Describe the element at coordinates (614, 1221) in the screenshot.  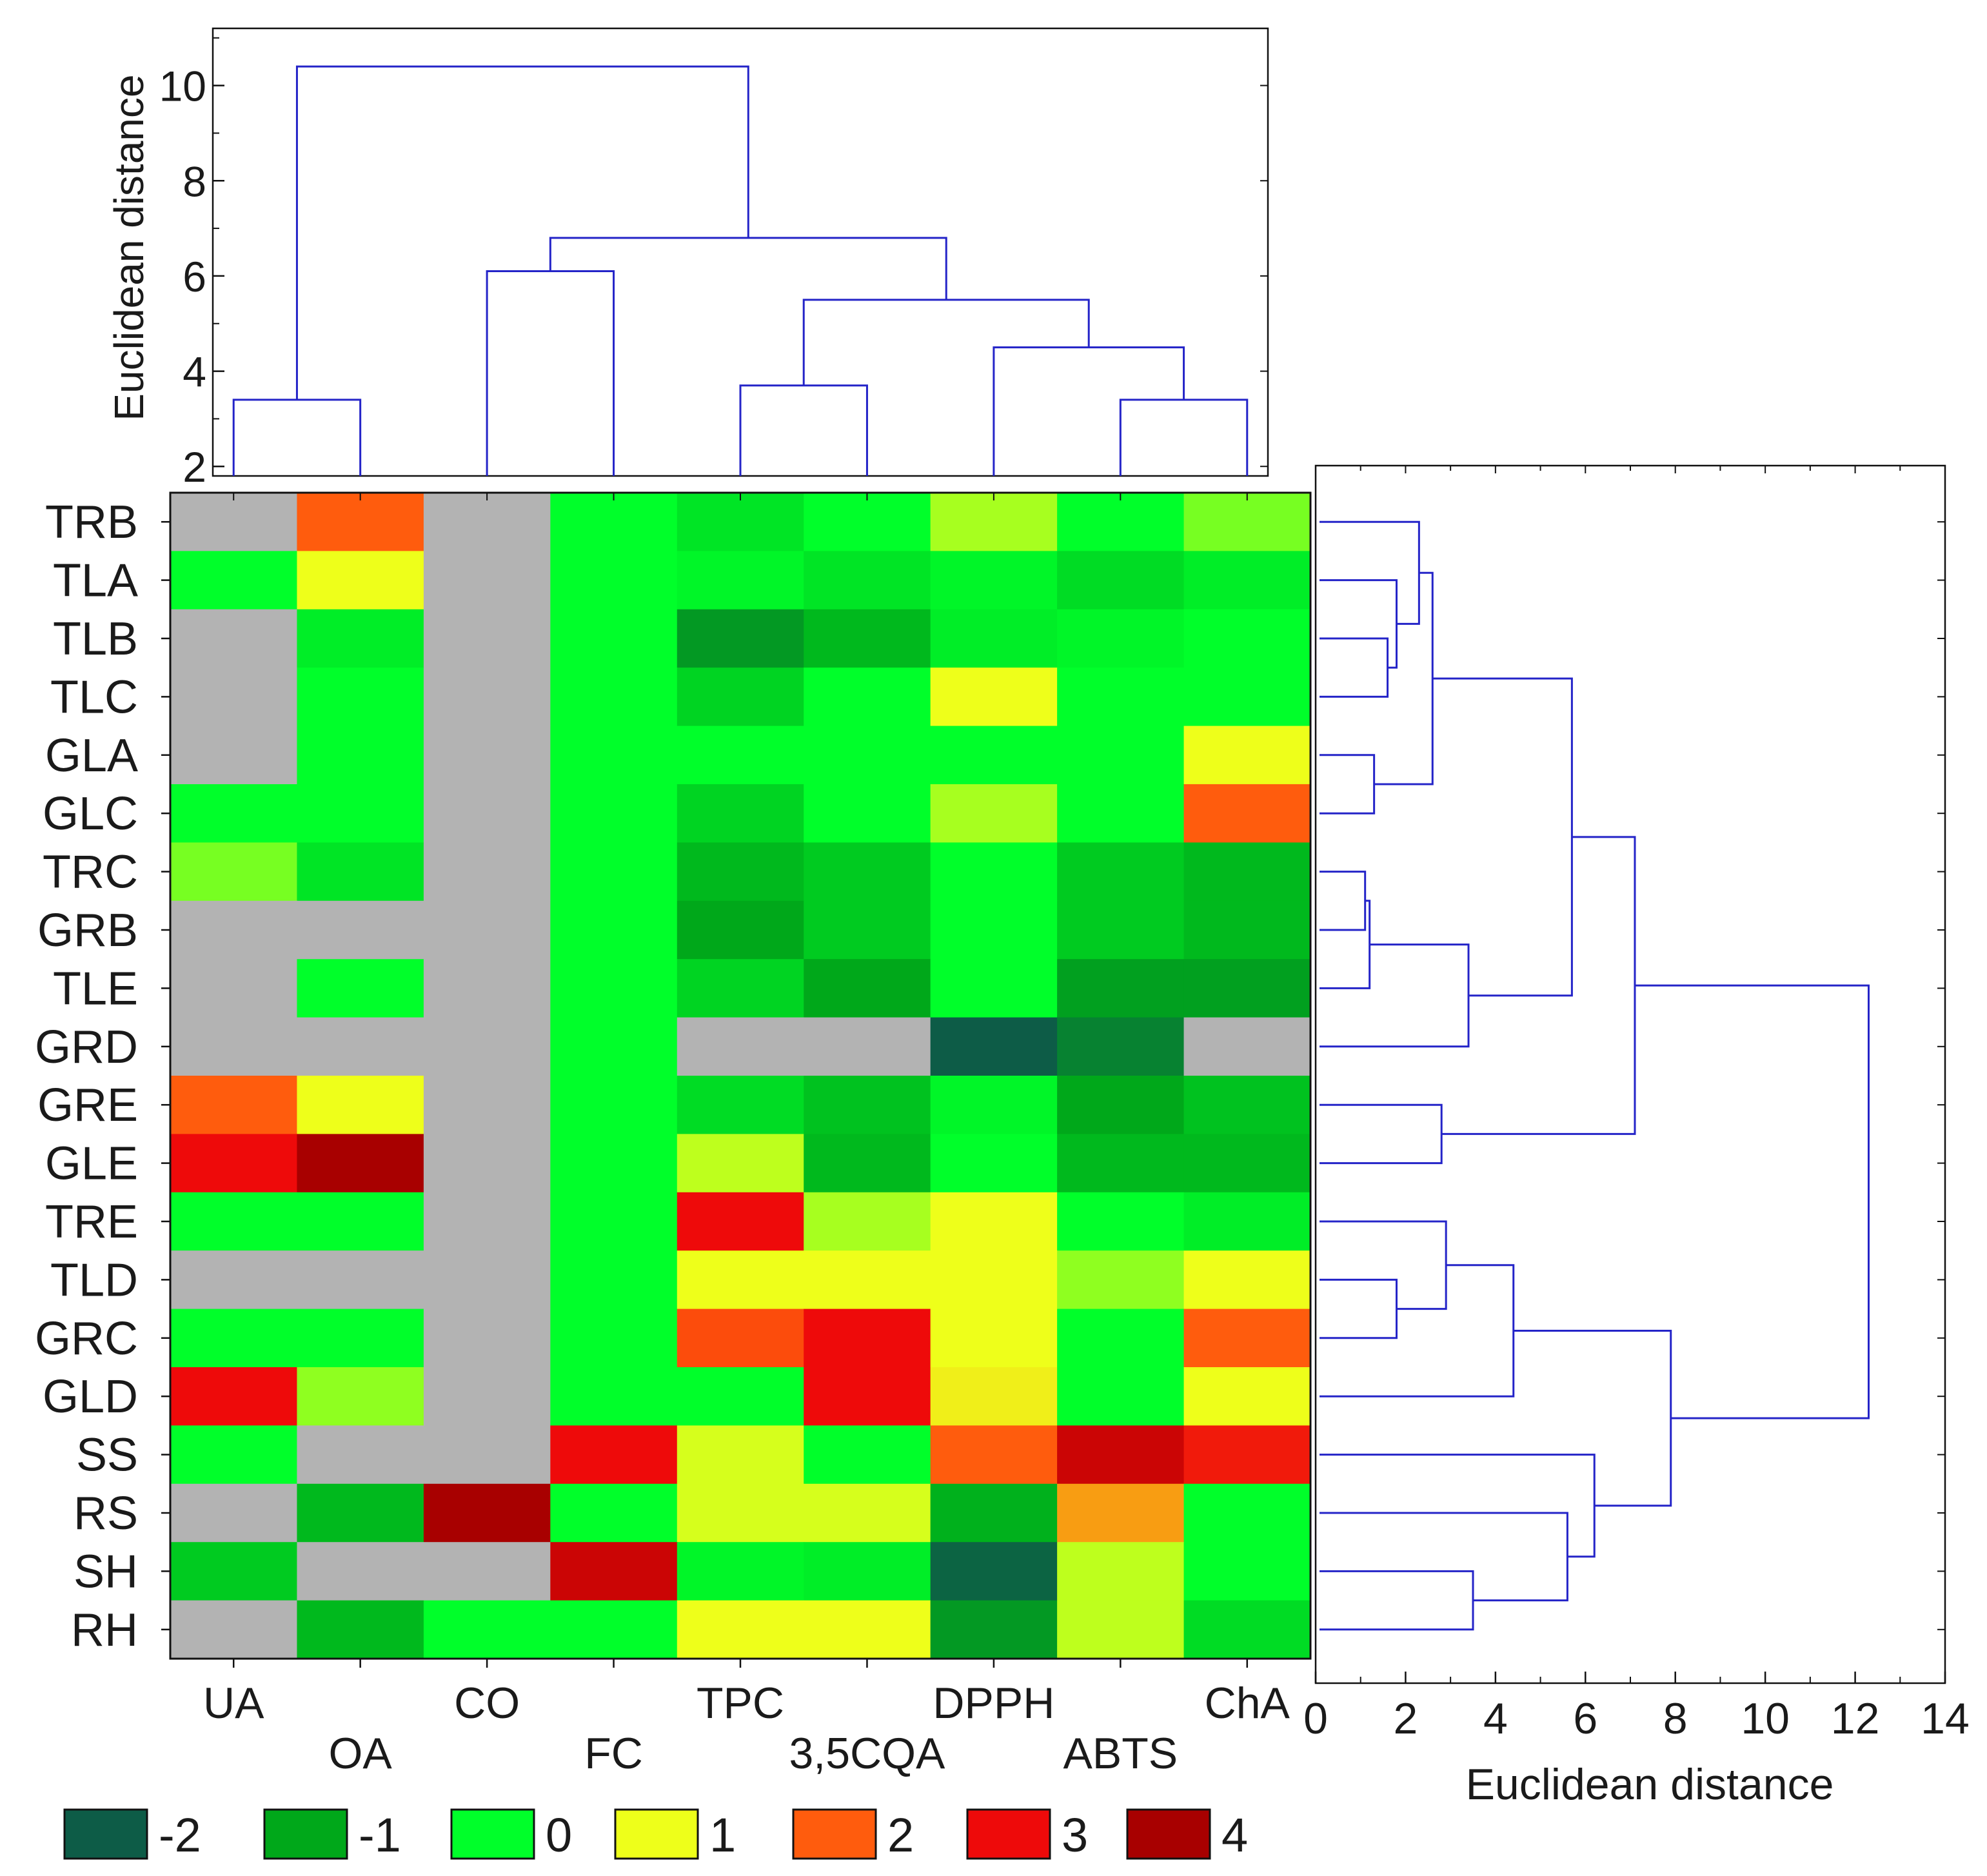
I see `heatmap-cell-tre-fc` at that location.